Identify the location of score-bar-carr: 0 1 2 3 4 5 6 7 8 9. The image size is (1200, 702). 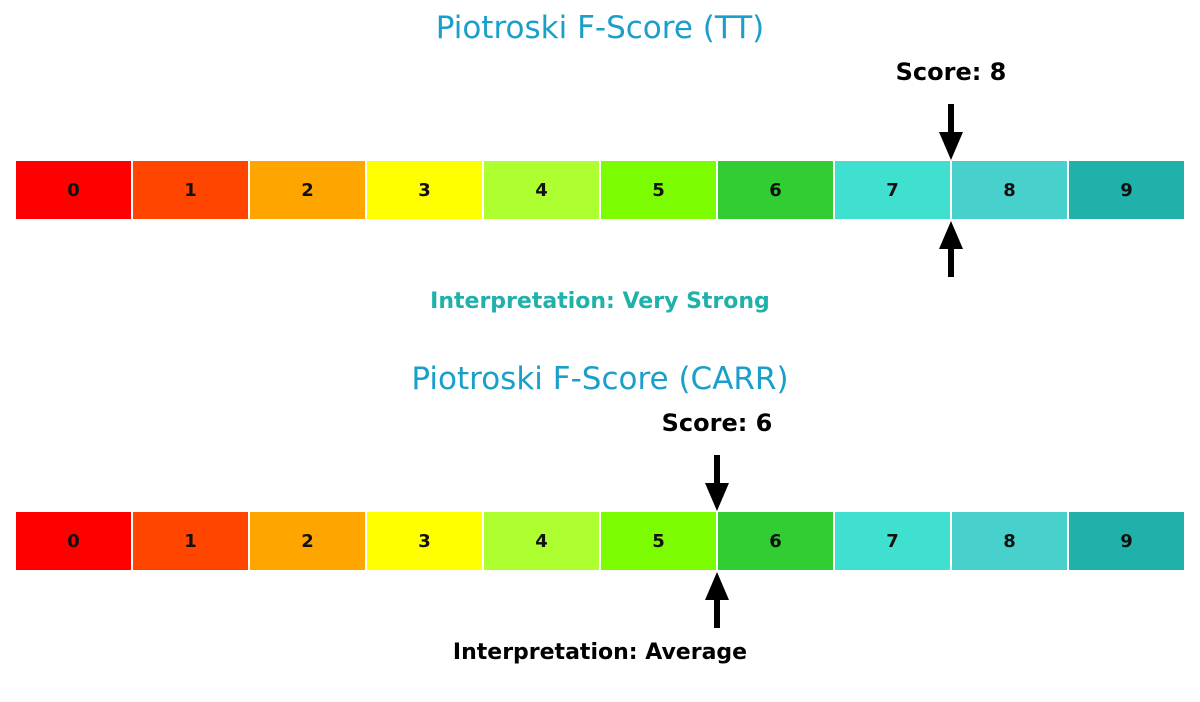
(600, 541).